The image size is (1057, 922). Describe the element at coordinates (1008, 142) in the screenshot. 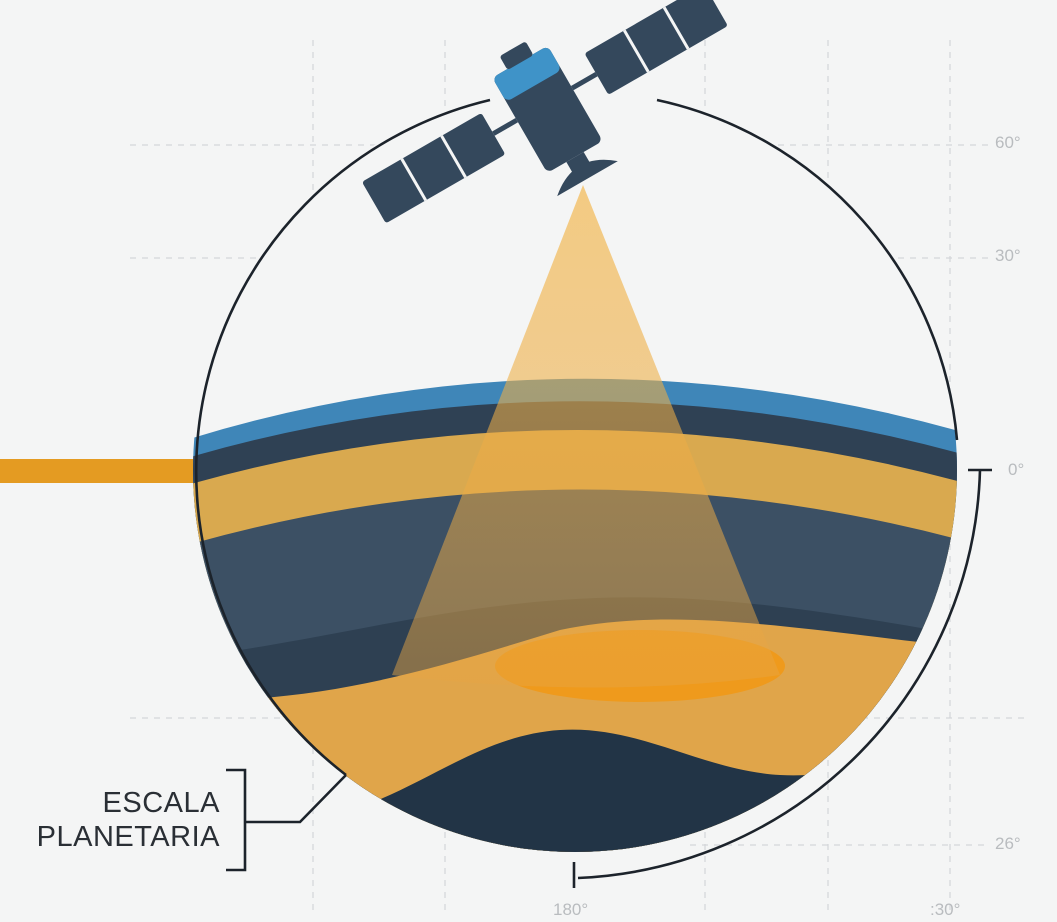

I see `grid-label-lat-60: 60°` at that location.